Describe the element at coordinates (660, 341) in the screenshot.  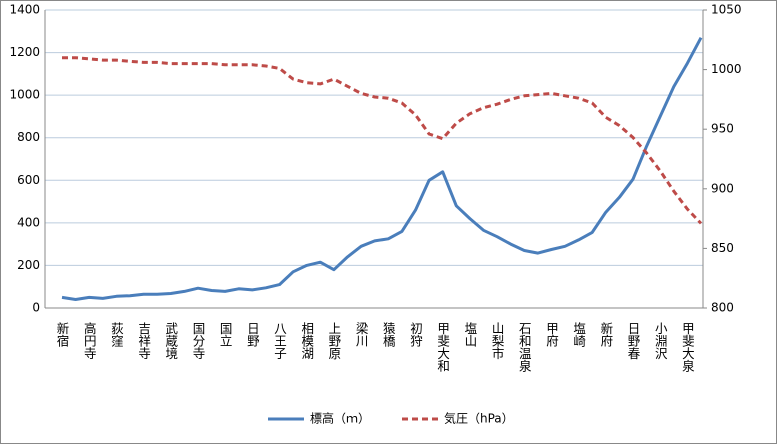
I see `x-tick-label: 小淵沢` at that location.